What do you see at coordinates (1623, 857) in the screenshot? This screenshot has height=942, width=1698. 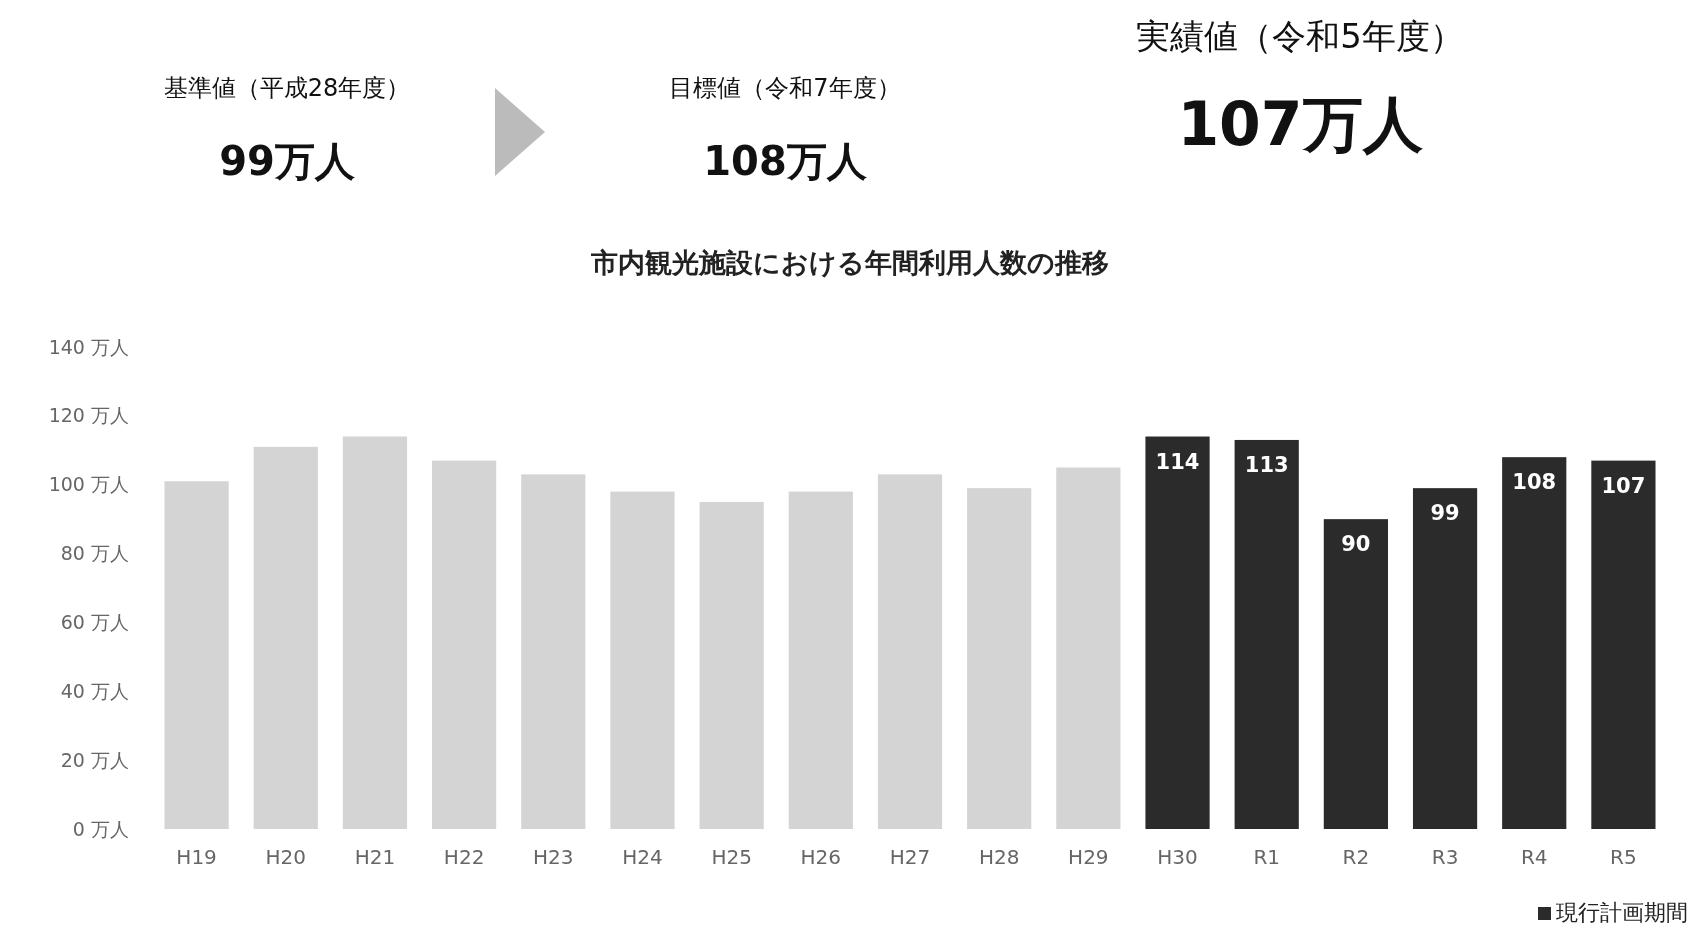 I see `x-tick-label: R5` at bounding box center [1623, 857].